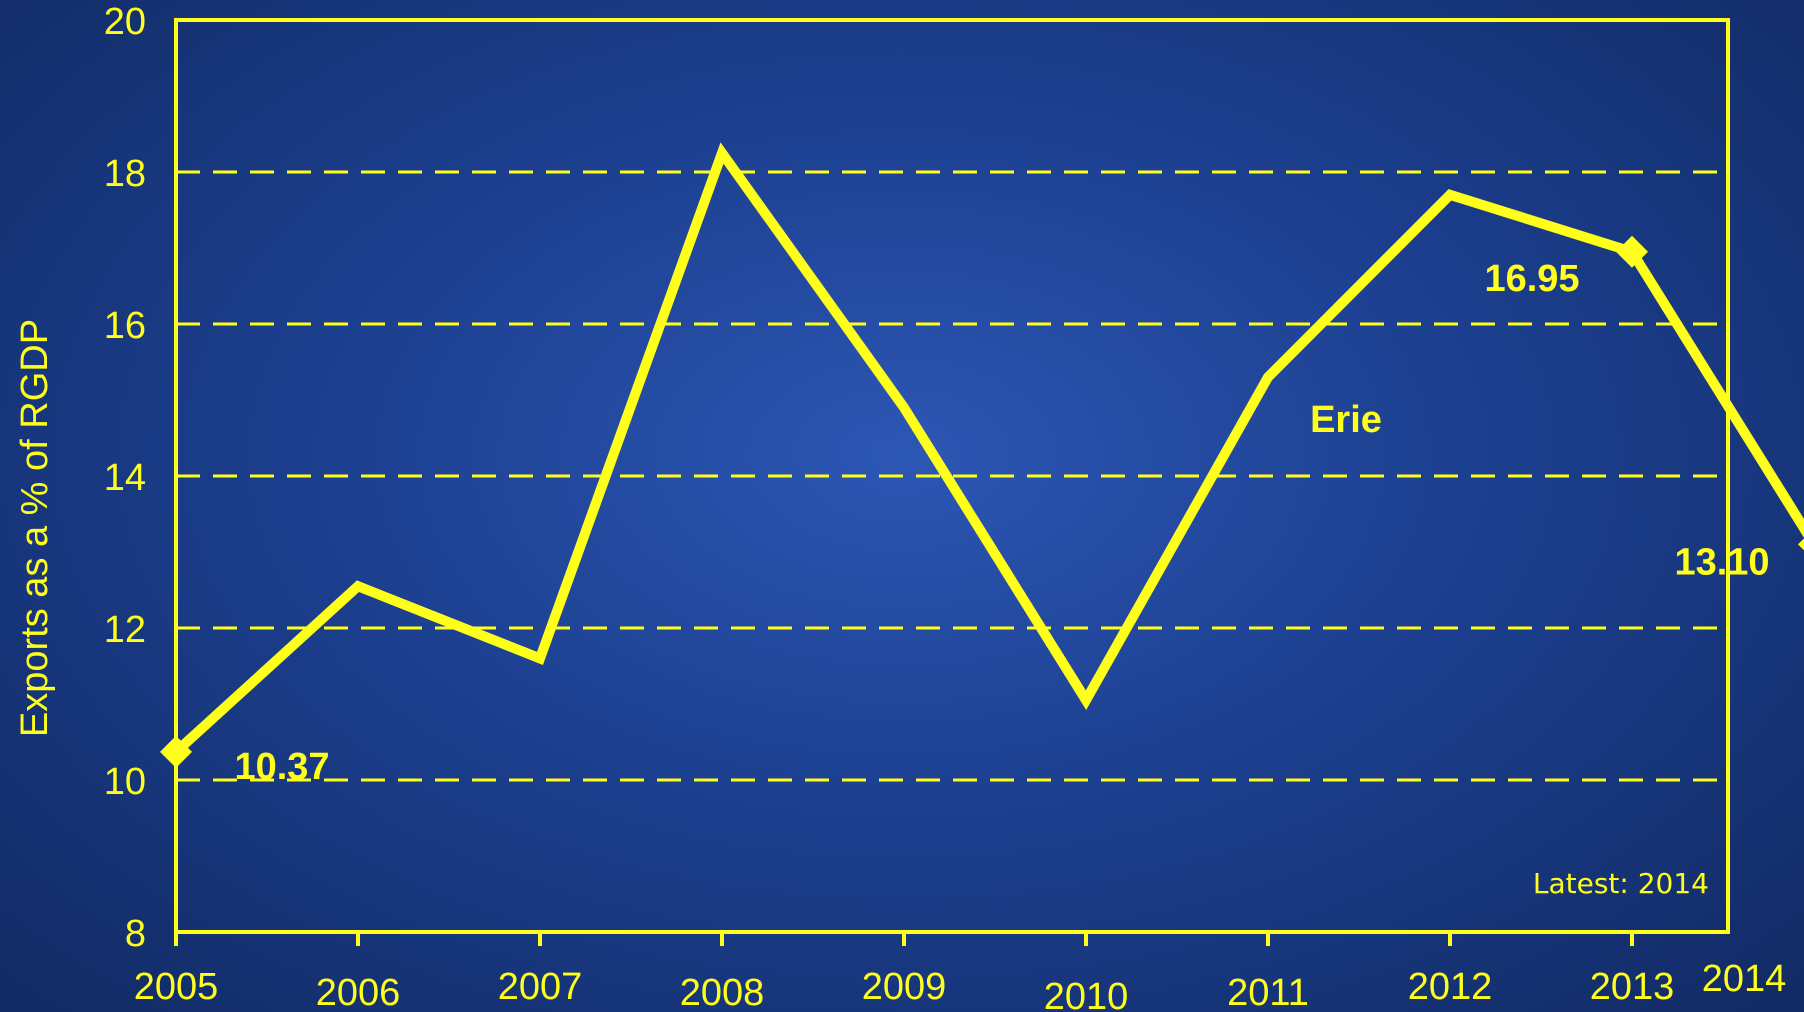  Describe the element at coordinates (125, 630) in the screenshot. I see `y-tick-label-12: 12` at that location.